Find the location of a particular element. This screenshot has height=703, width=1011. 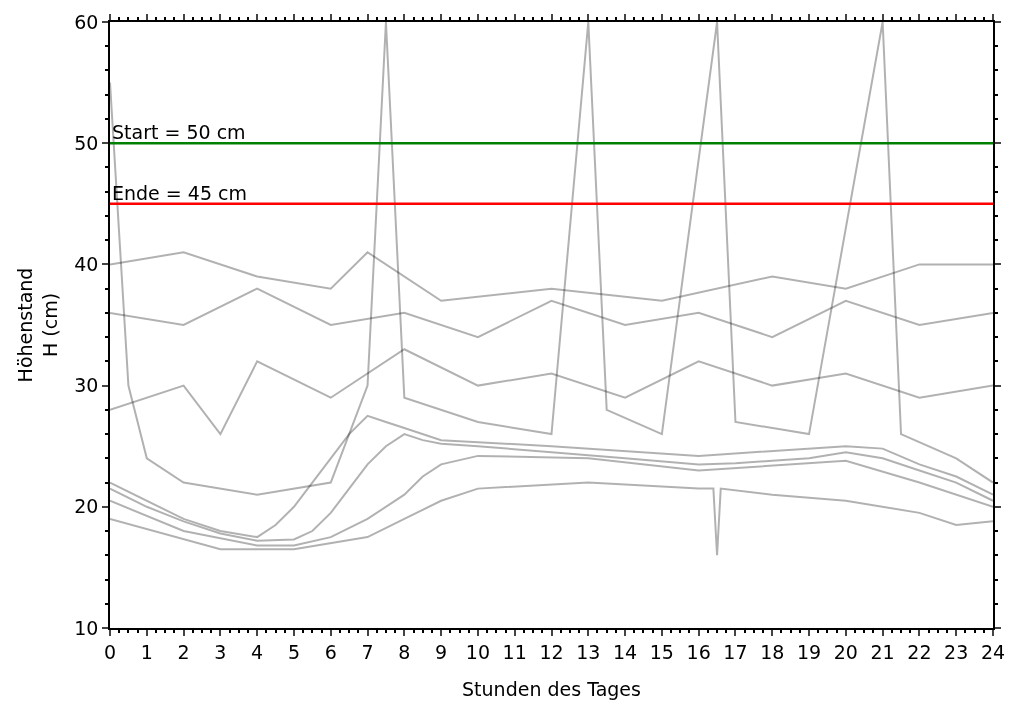

x-tick-label: 9 is located at coordinates (441, 651).